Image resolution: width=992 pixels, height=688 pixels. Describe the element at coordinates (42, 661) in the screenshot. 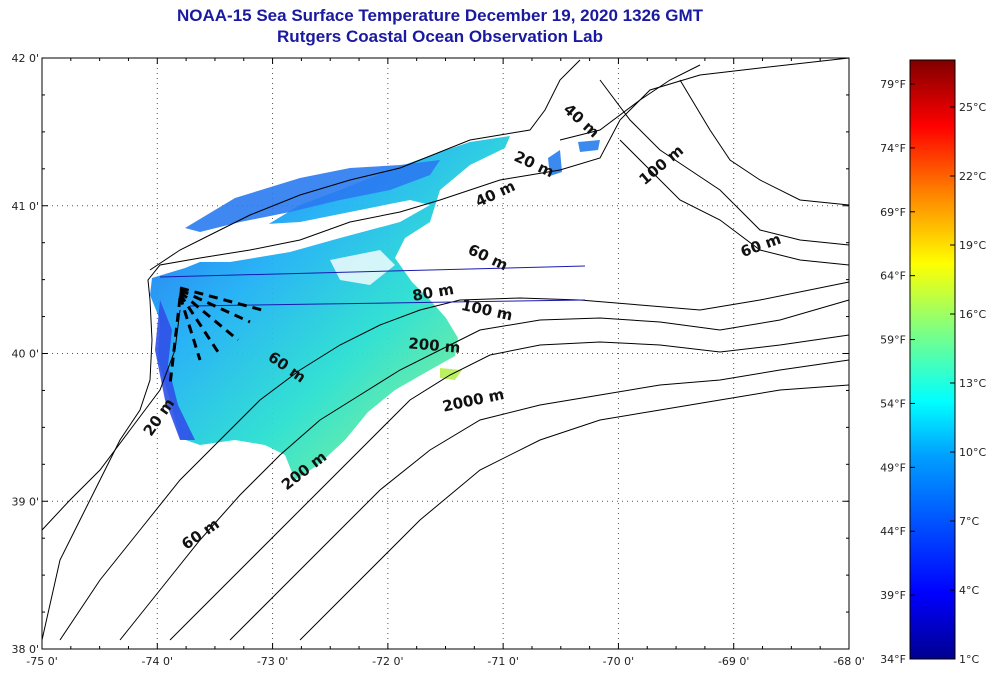

I see `lon-tick-label: -75 0'` at that location.